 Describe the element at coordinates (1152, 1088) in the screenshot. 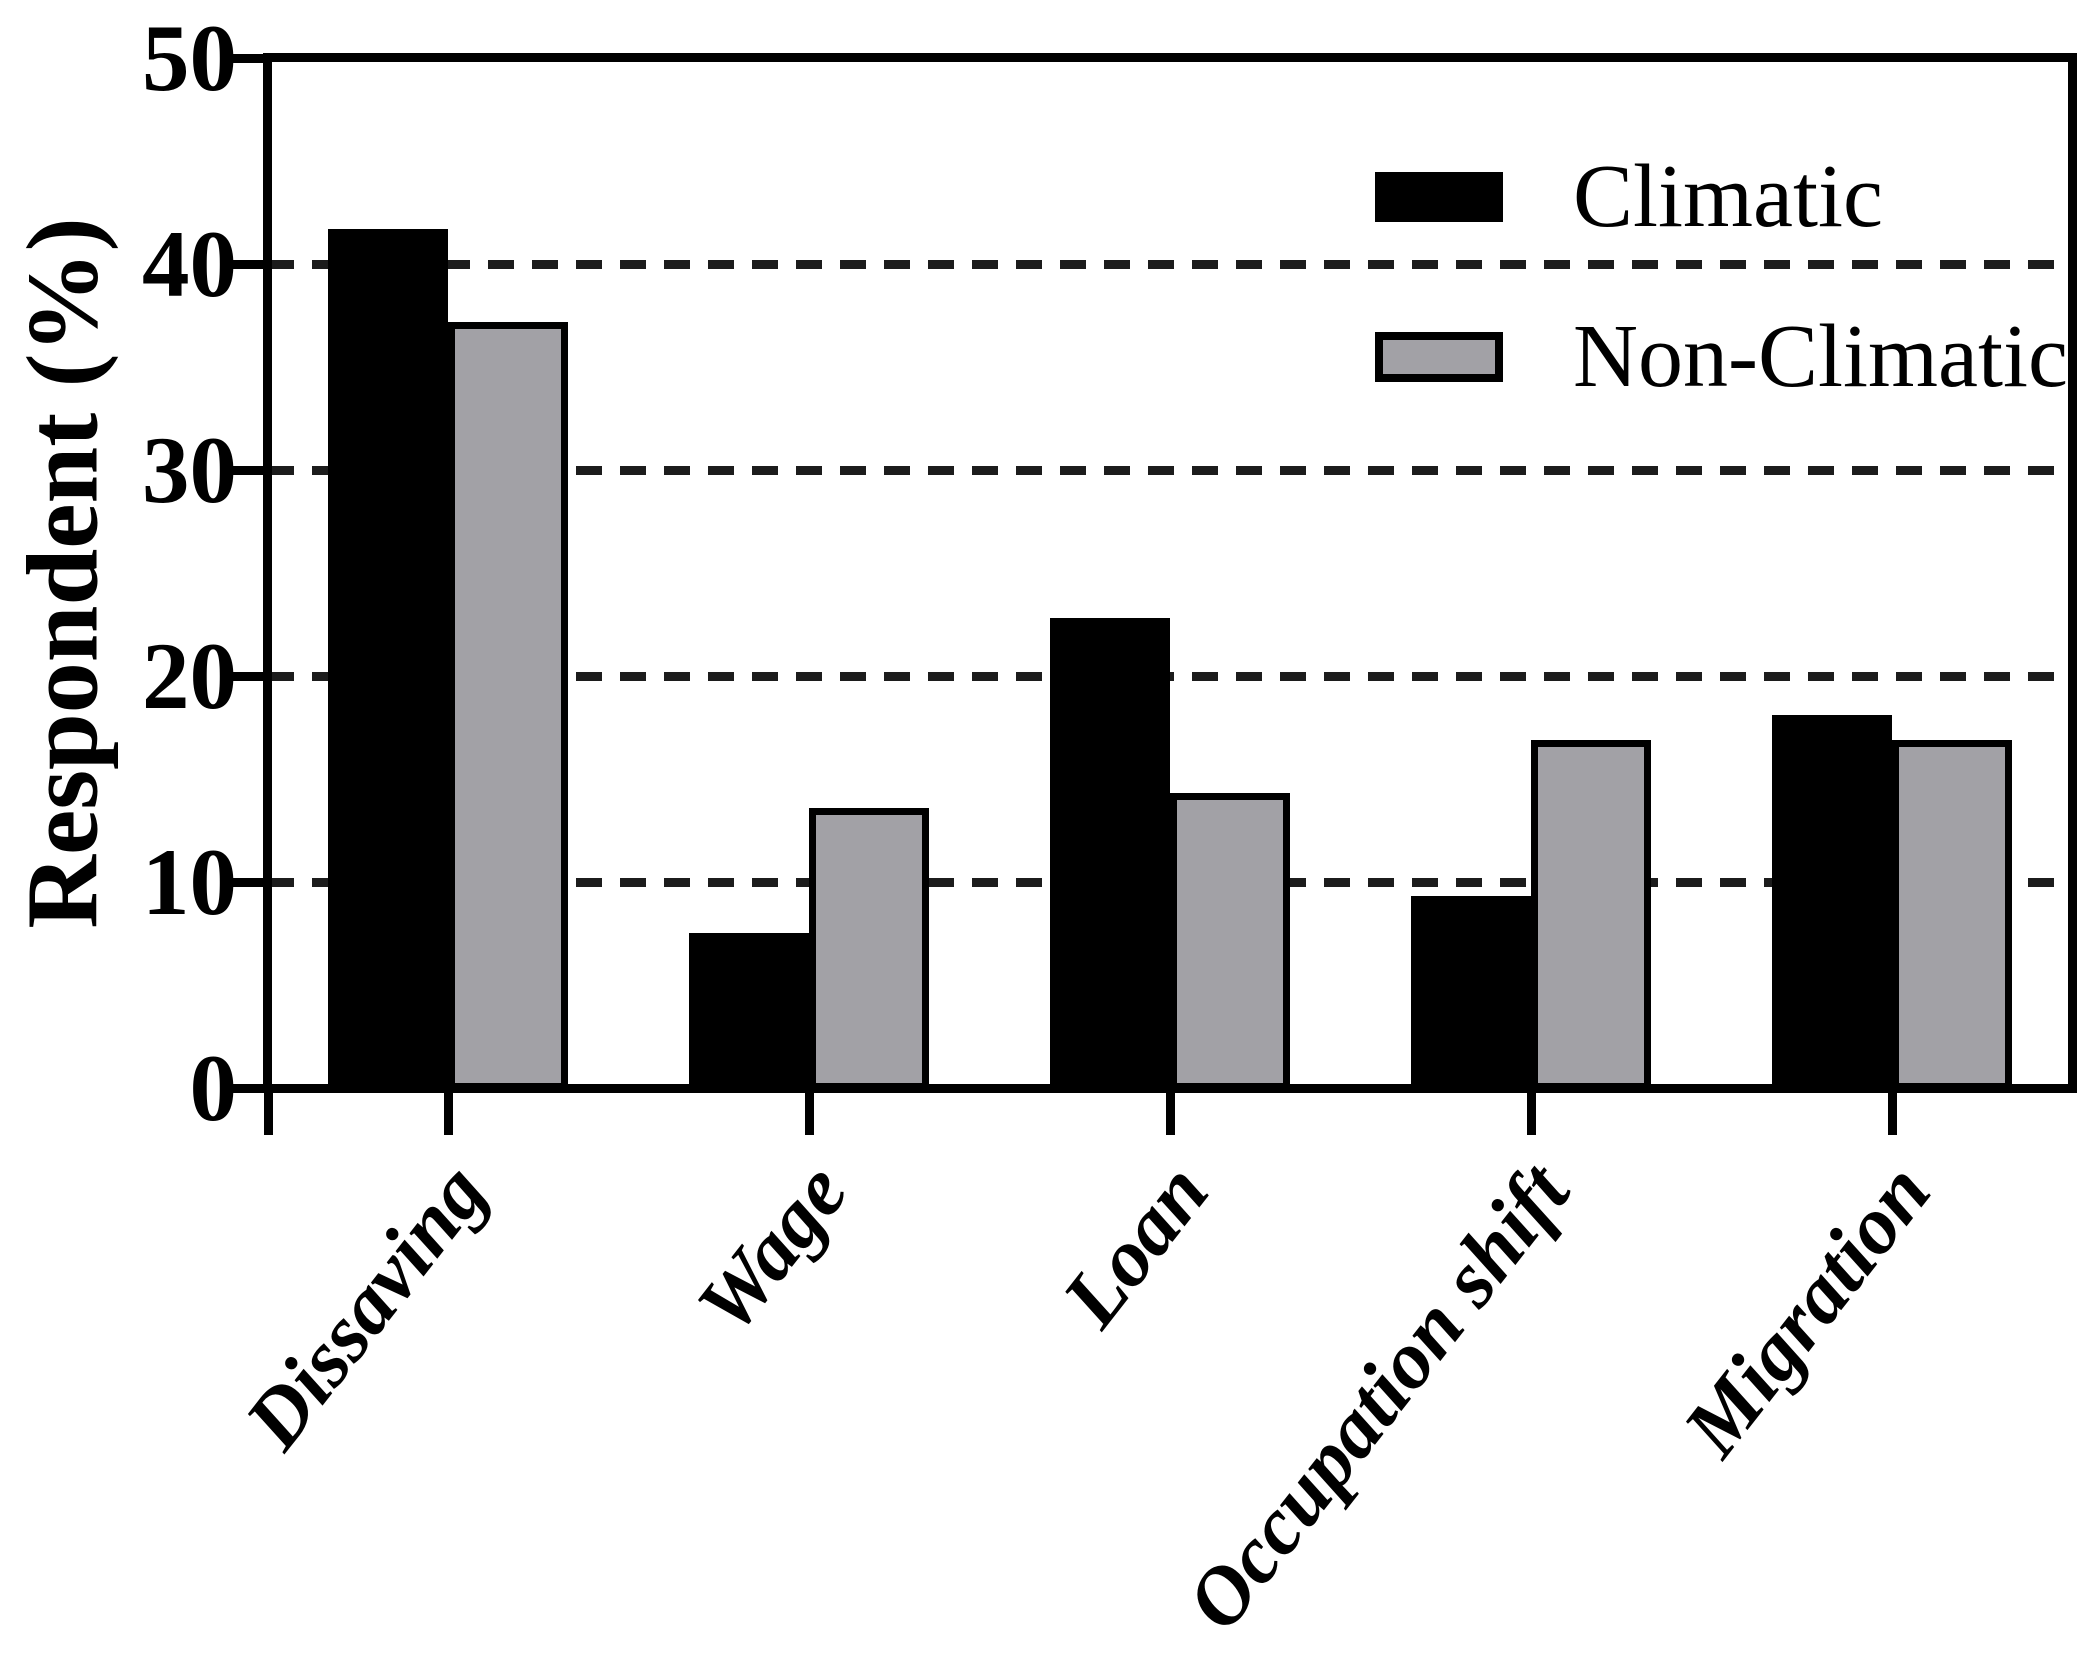

I see `x-axis-line` at that location.